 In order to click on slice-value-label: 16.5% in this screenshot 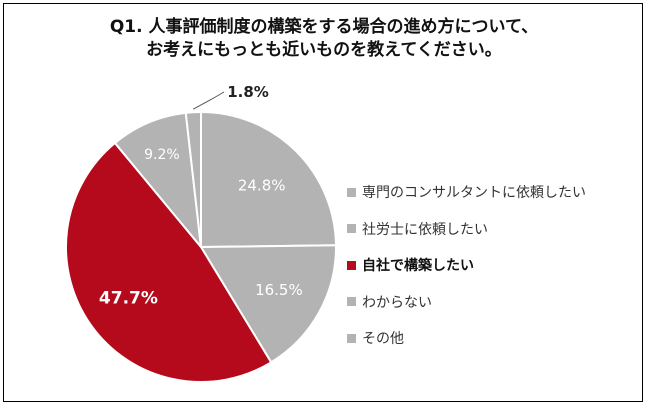, I will do `click(279, 290)`.